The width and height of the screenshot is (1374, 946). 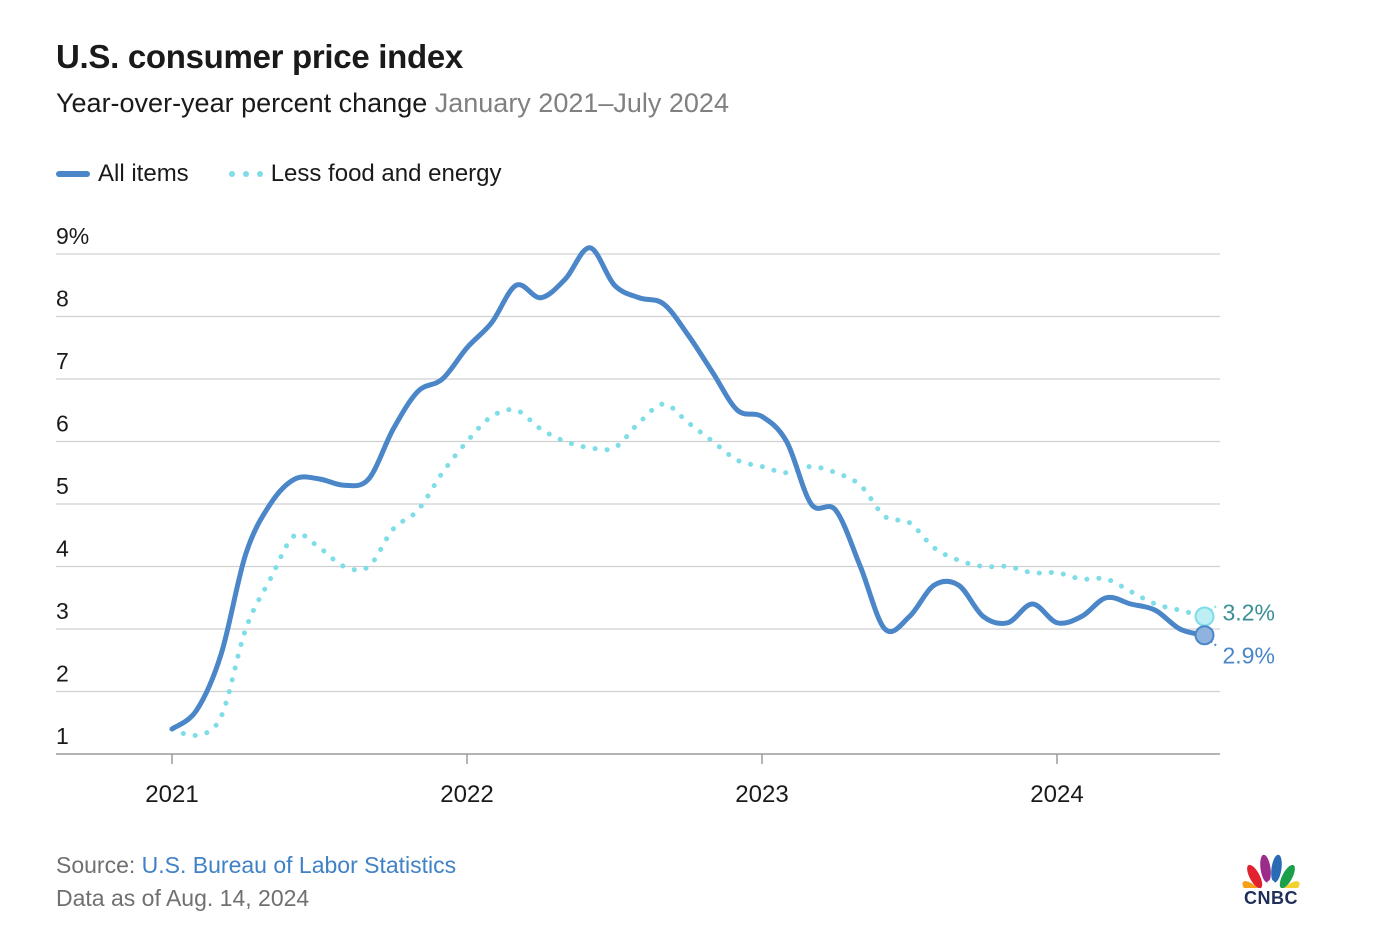 I want to click on source-prefix: Source:, so click(x=99, y=865).